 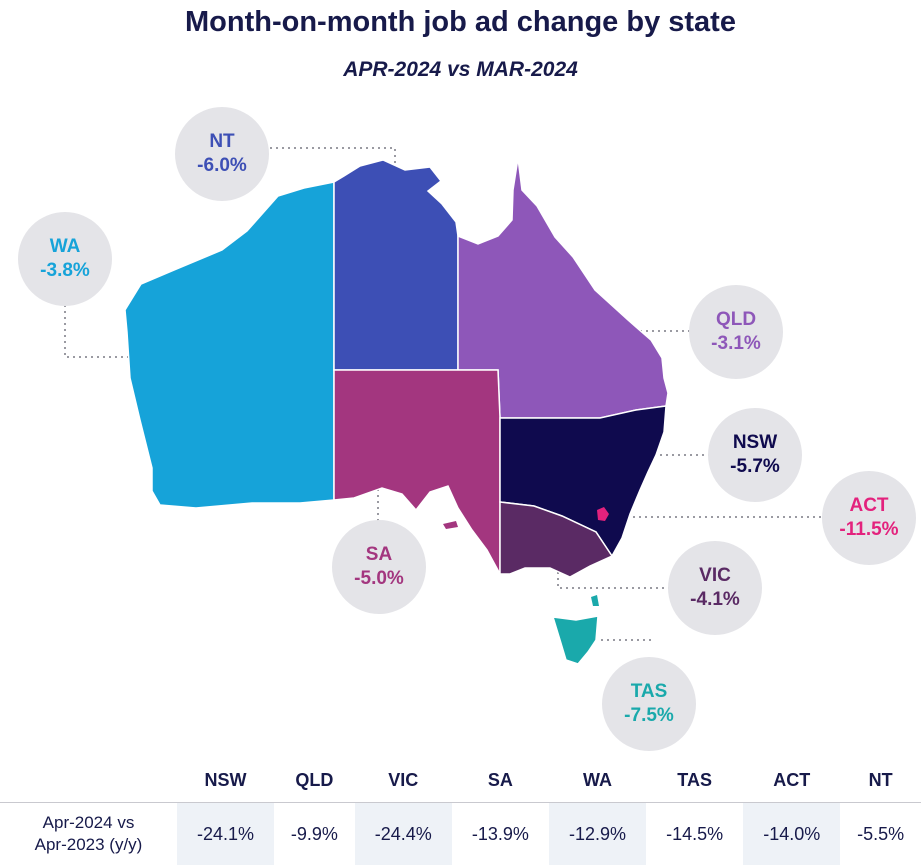 What do you see at coordinates (868, 530) in the screenshot?
I see `state-value: -11.5%` at bounding box center [868, 530].